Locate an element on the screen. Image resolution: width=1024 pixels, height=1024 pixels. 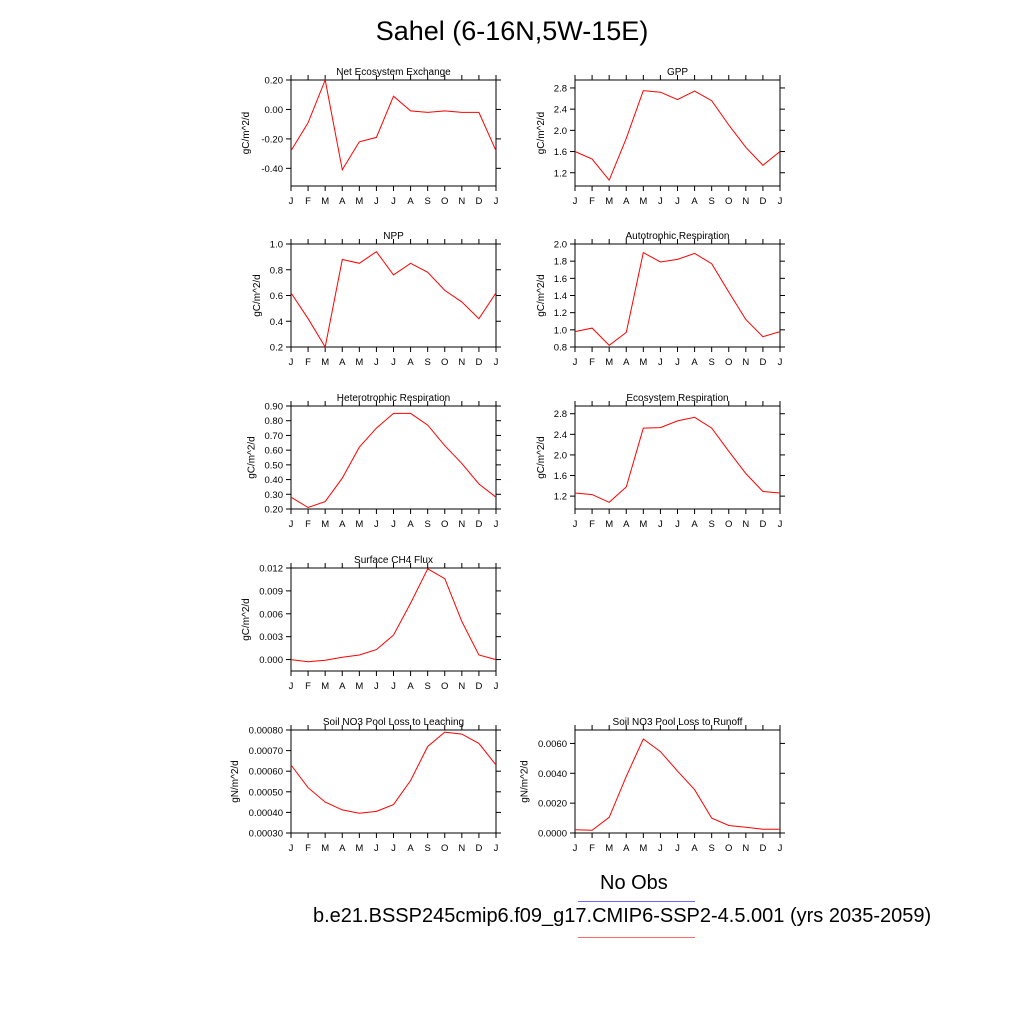
y-tick-label: 0.00 is located at coordinates (274, 110).